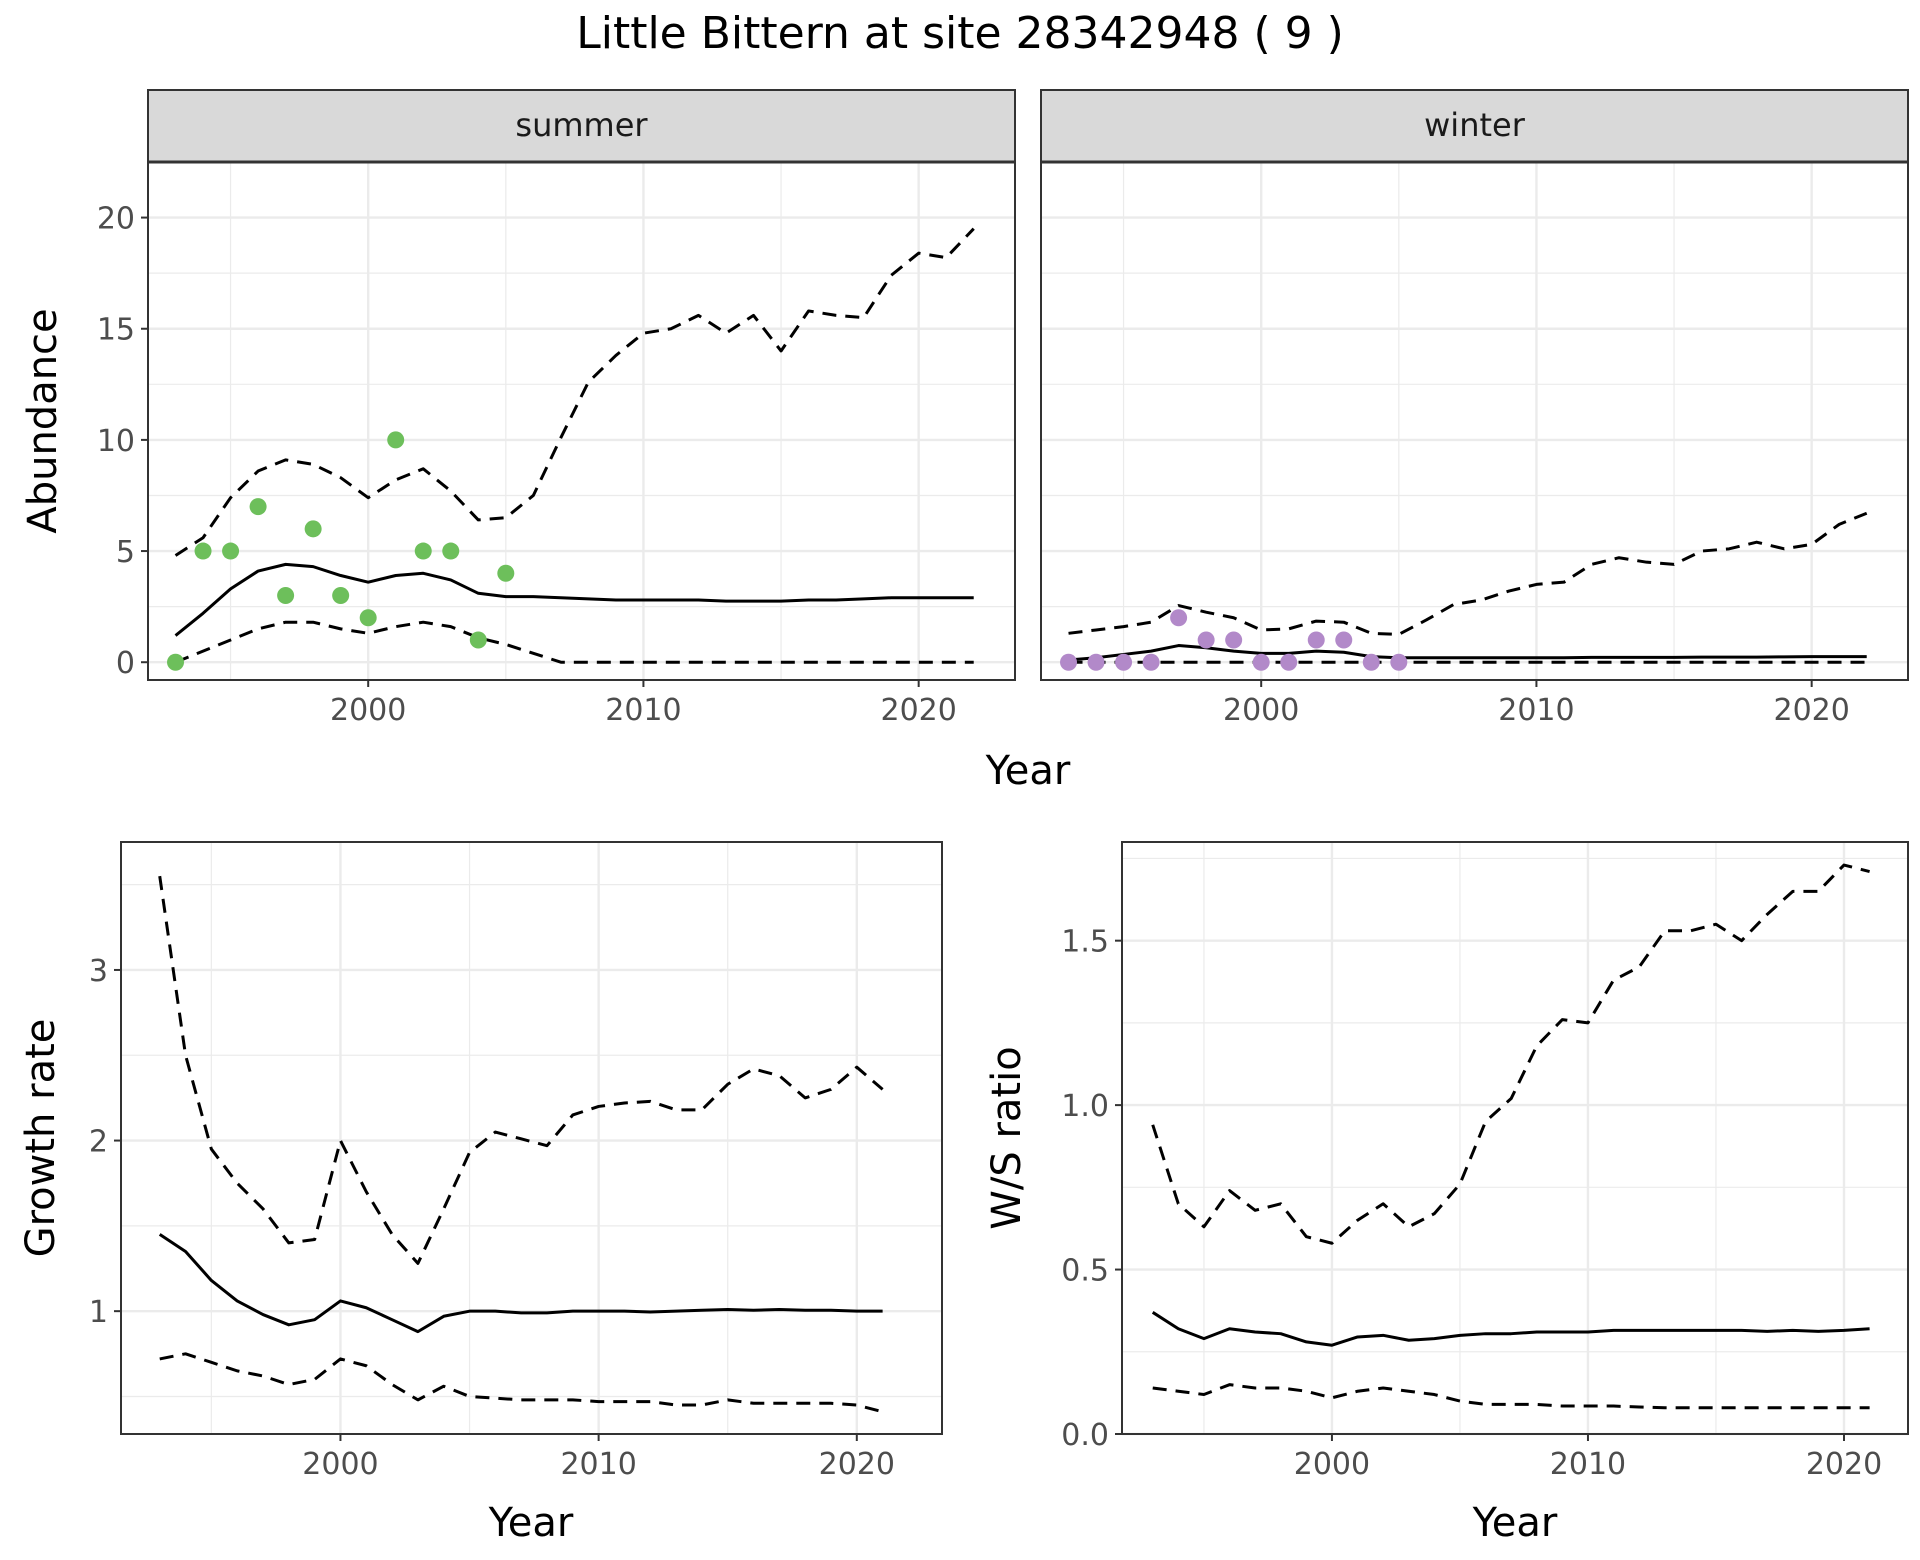 Image resolution: width=1920 pixels, height=1560 pixels. Describe the element at coordinates (116, 330) in the screenshot. I see `y-tick-label: 15` at that location.